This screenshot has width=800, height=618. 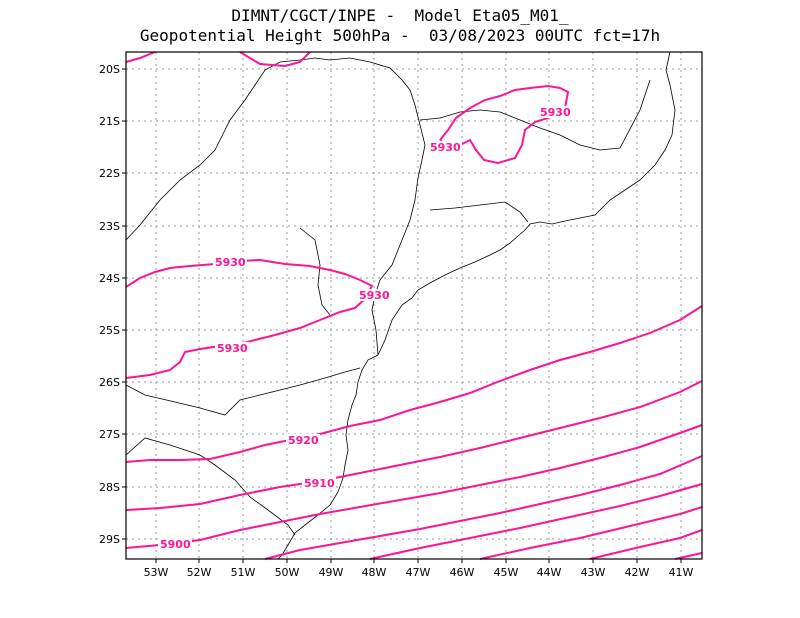 What do you see at coordinates (243, 572) in the screenshot?
I see `lon-label: 51W` at bounding box center [243, 572].